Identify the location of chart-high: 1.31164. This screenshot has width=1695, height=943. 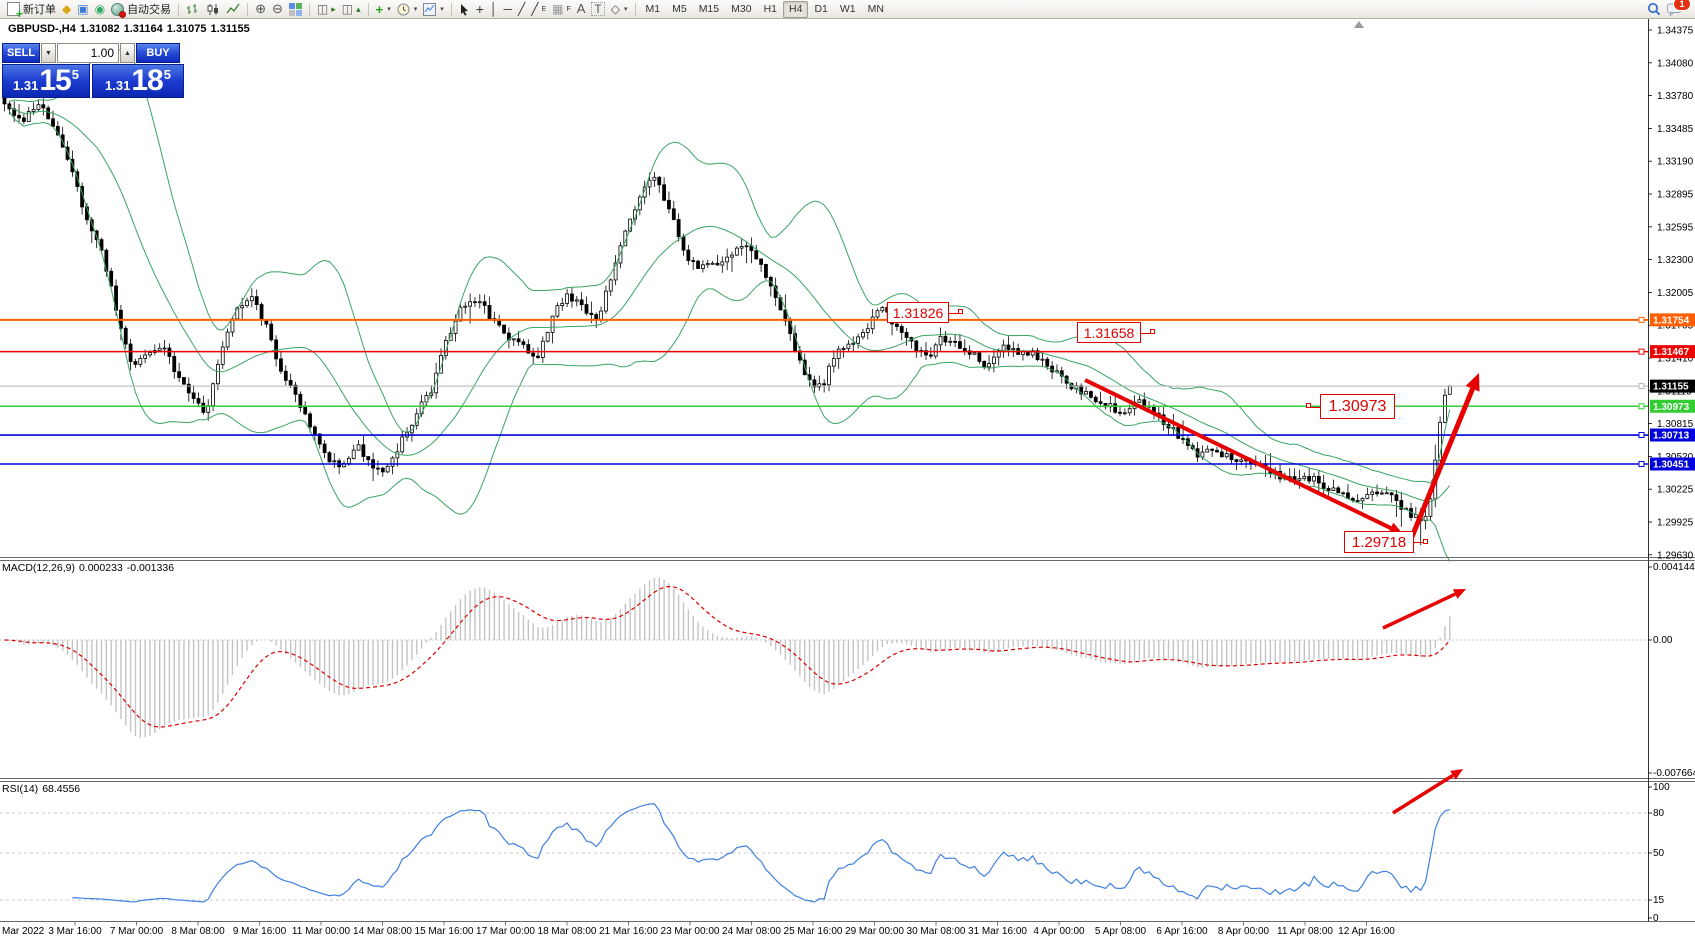
(143, 29).